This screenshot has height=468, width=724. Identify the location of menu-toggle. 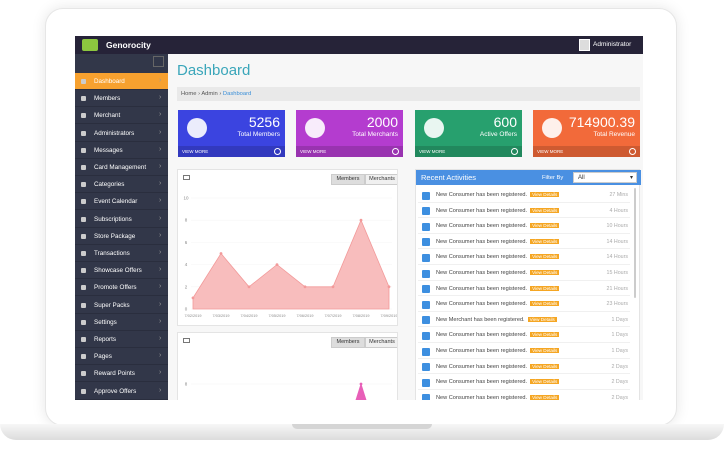
(158, 61).